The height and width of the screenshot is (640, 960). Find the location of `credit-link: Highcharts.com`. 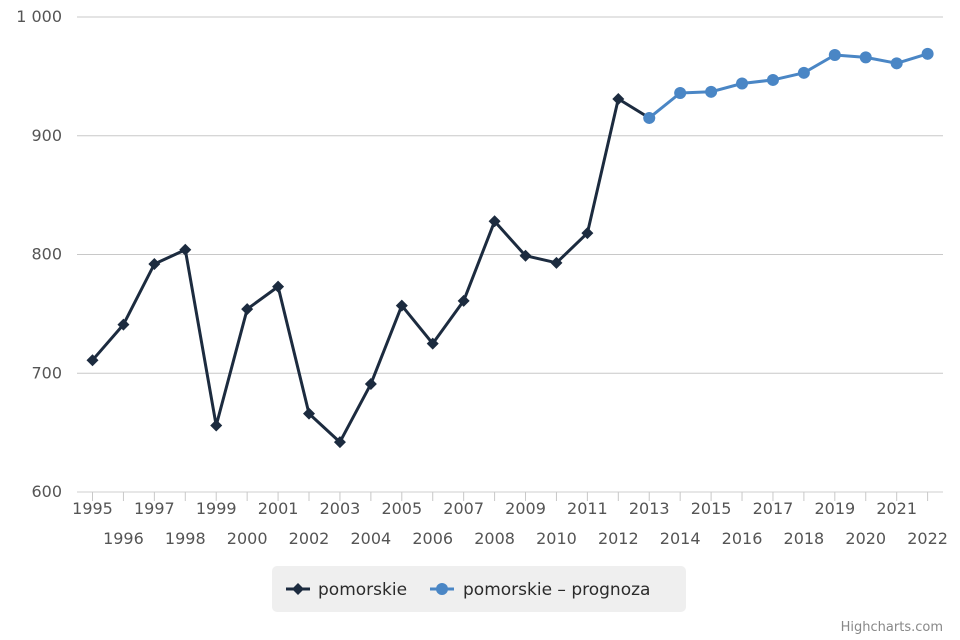

credit-link: Highcharts.com is located at coordinates (892, 627).